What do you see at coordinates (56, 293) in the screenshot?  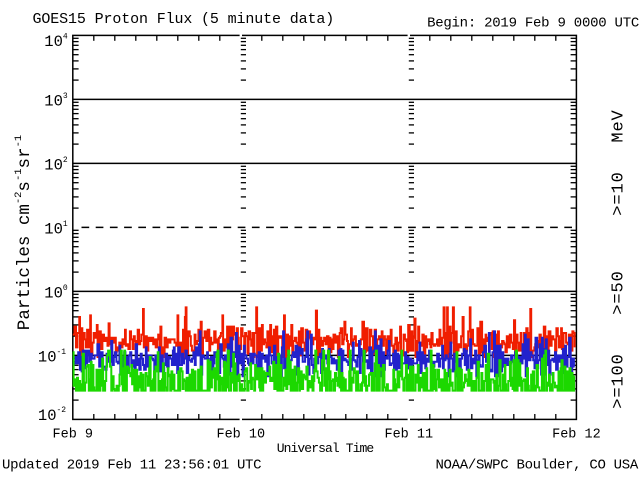 I see `svg-text: 10⁰` at bounding box center [56, 293].